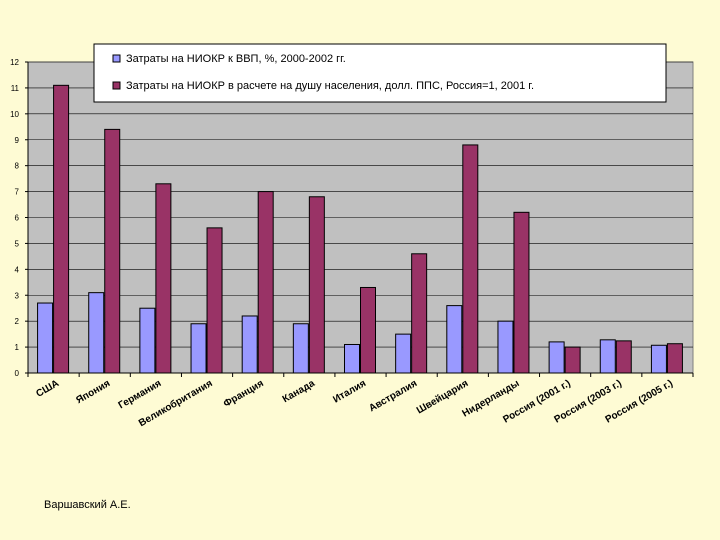 Image resolution: width=720 pixels, height=540 pixels. What do you see at coordinates (15, 88) in the screenshot?
I see `y-tick-label: 11` at bounding box center [15, 88].